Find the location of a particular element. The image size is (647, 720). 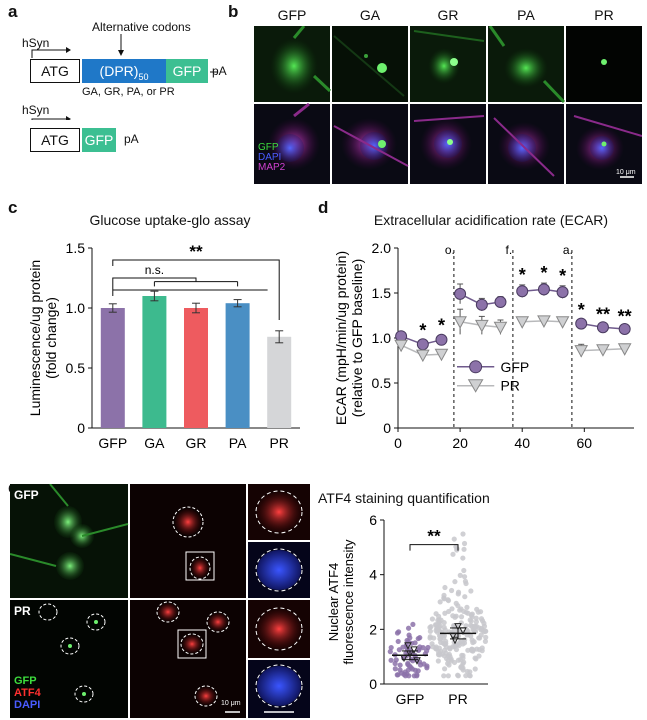

d-ytick-label: 1.5 is located at coordinates (382, 293).